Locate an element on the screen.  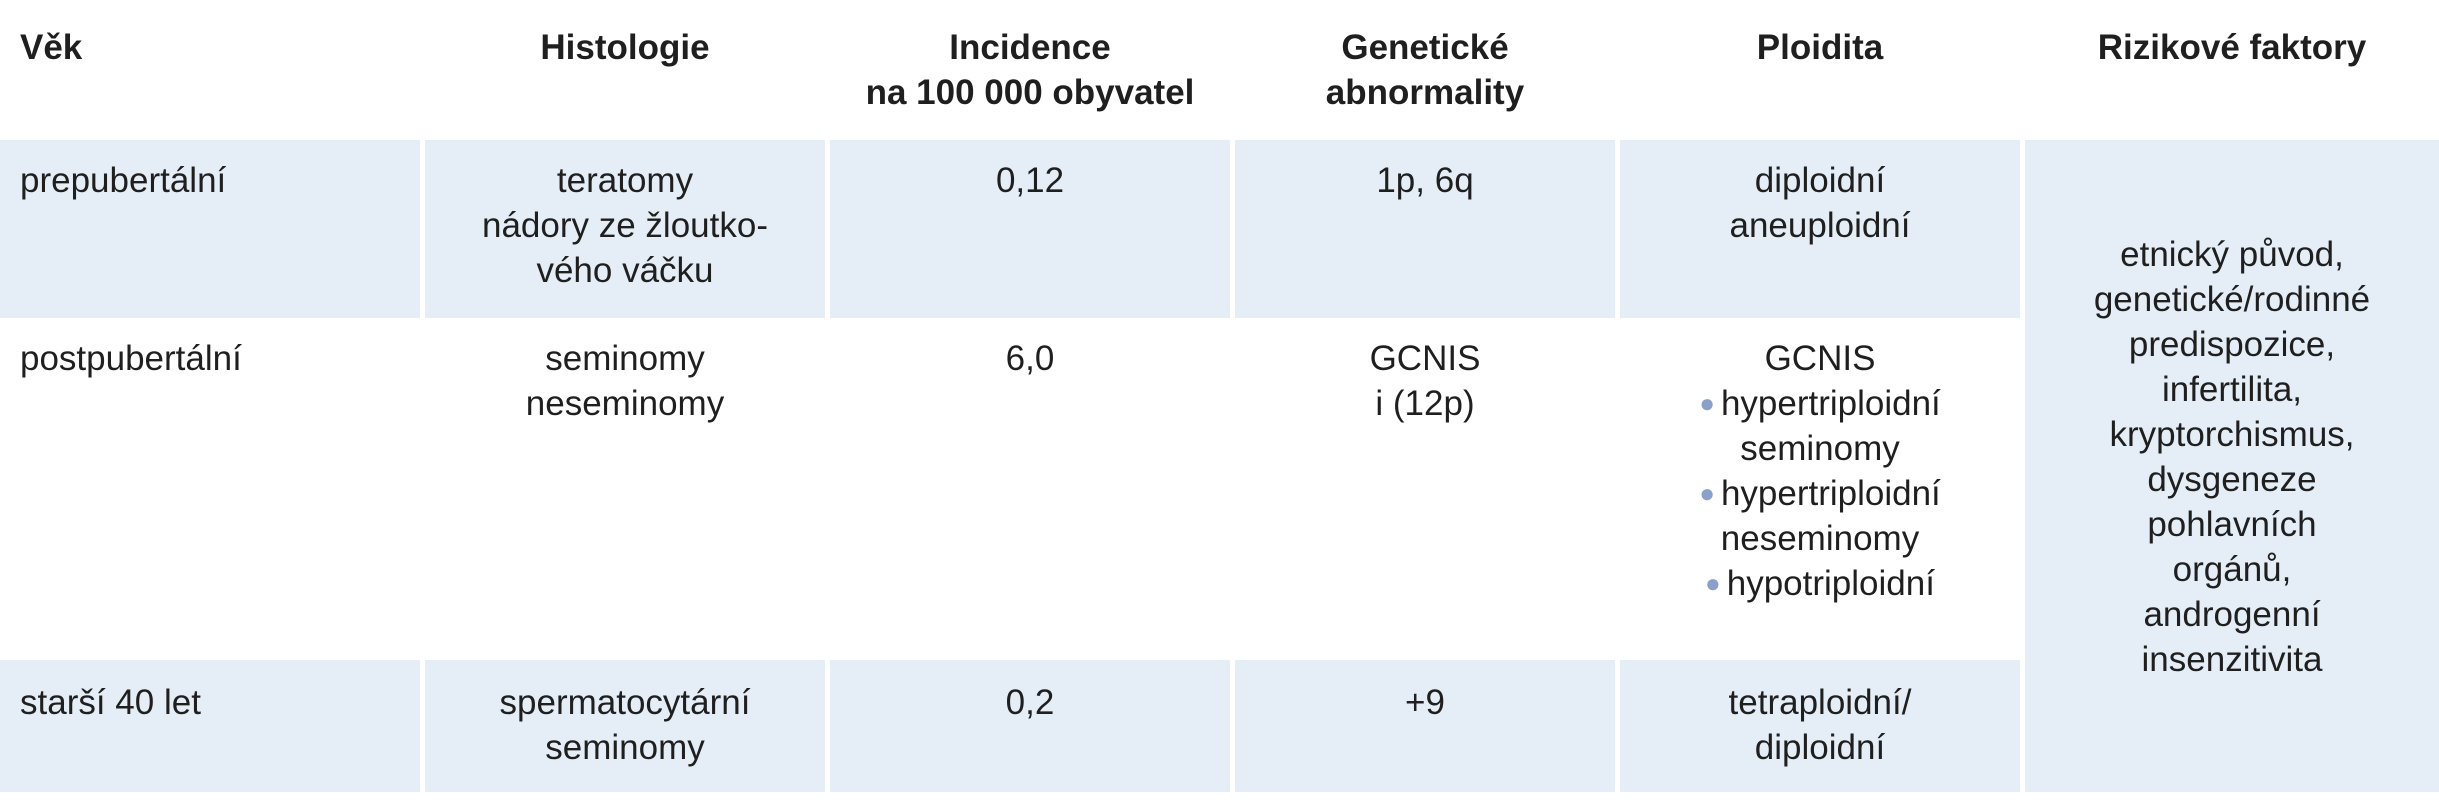
header-risk: Rizikové faktory is located at coordinates (2232, 47).